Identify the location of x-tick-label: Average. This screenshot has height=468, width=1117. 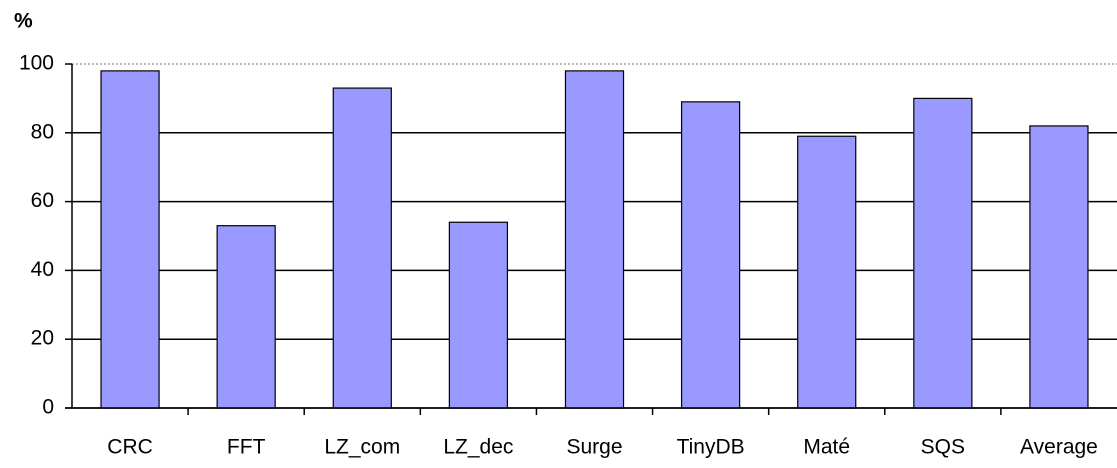
(1059, 447).